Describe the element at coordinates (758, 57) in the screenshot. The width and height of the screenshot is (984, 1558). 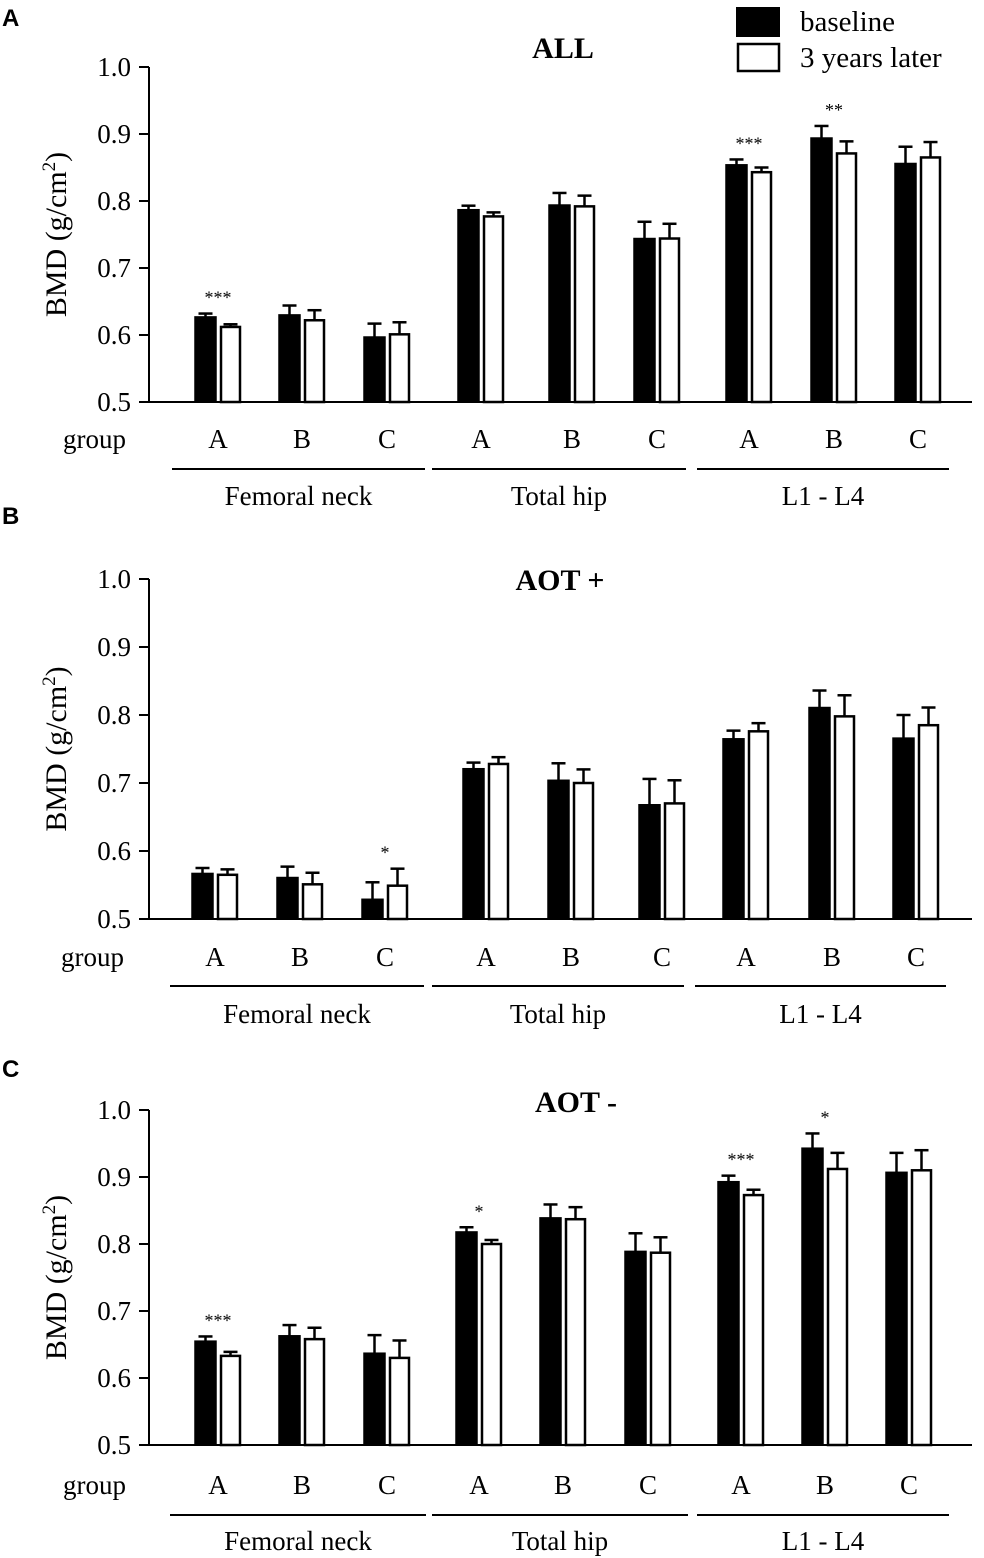
I see `legend-later-swatch` at that location.